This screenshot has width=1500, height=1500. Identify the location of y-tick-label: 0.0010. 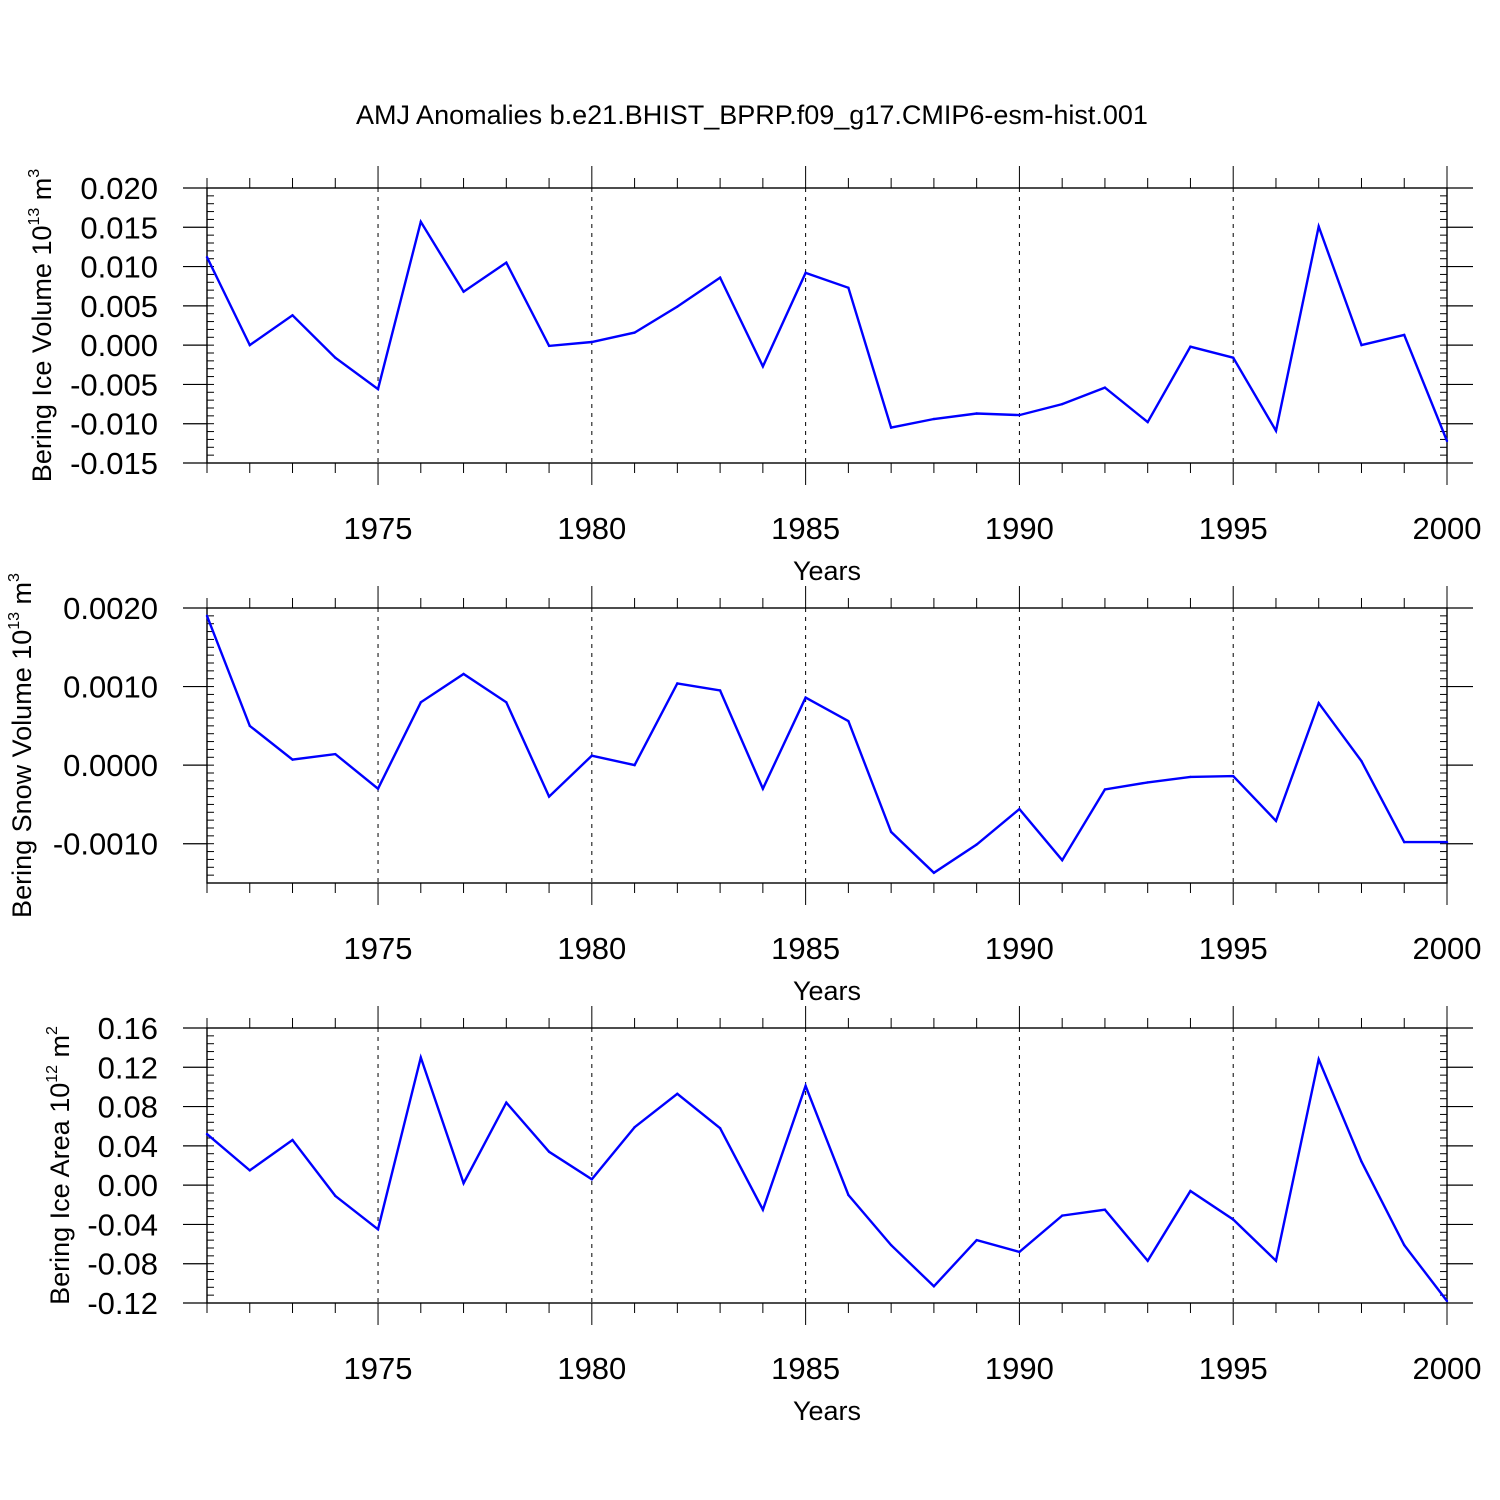
(110, 687).